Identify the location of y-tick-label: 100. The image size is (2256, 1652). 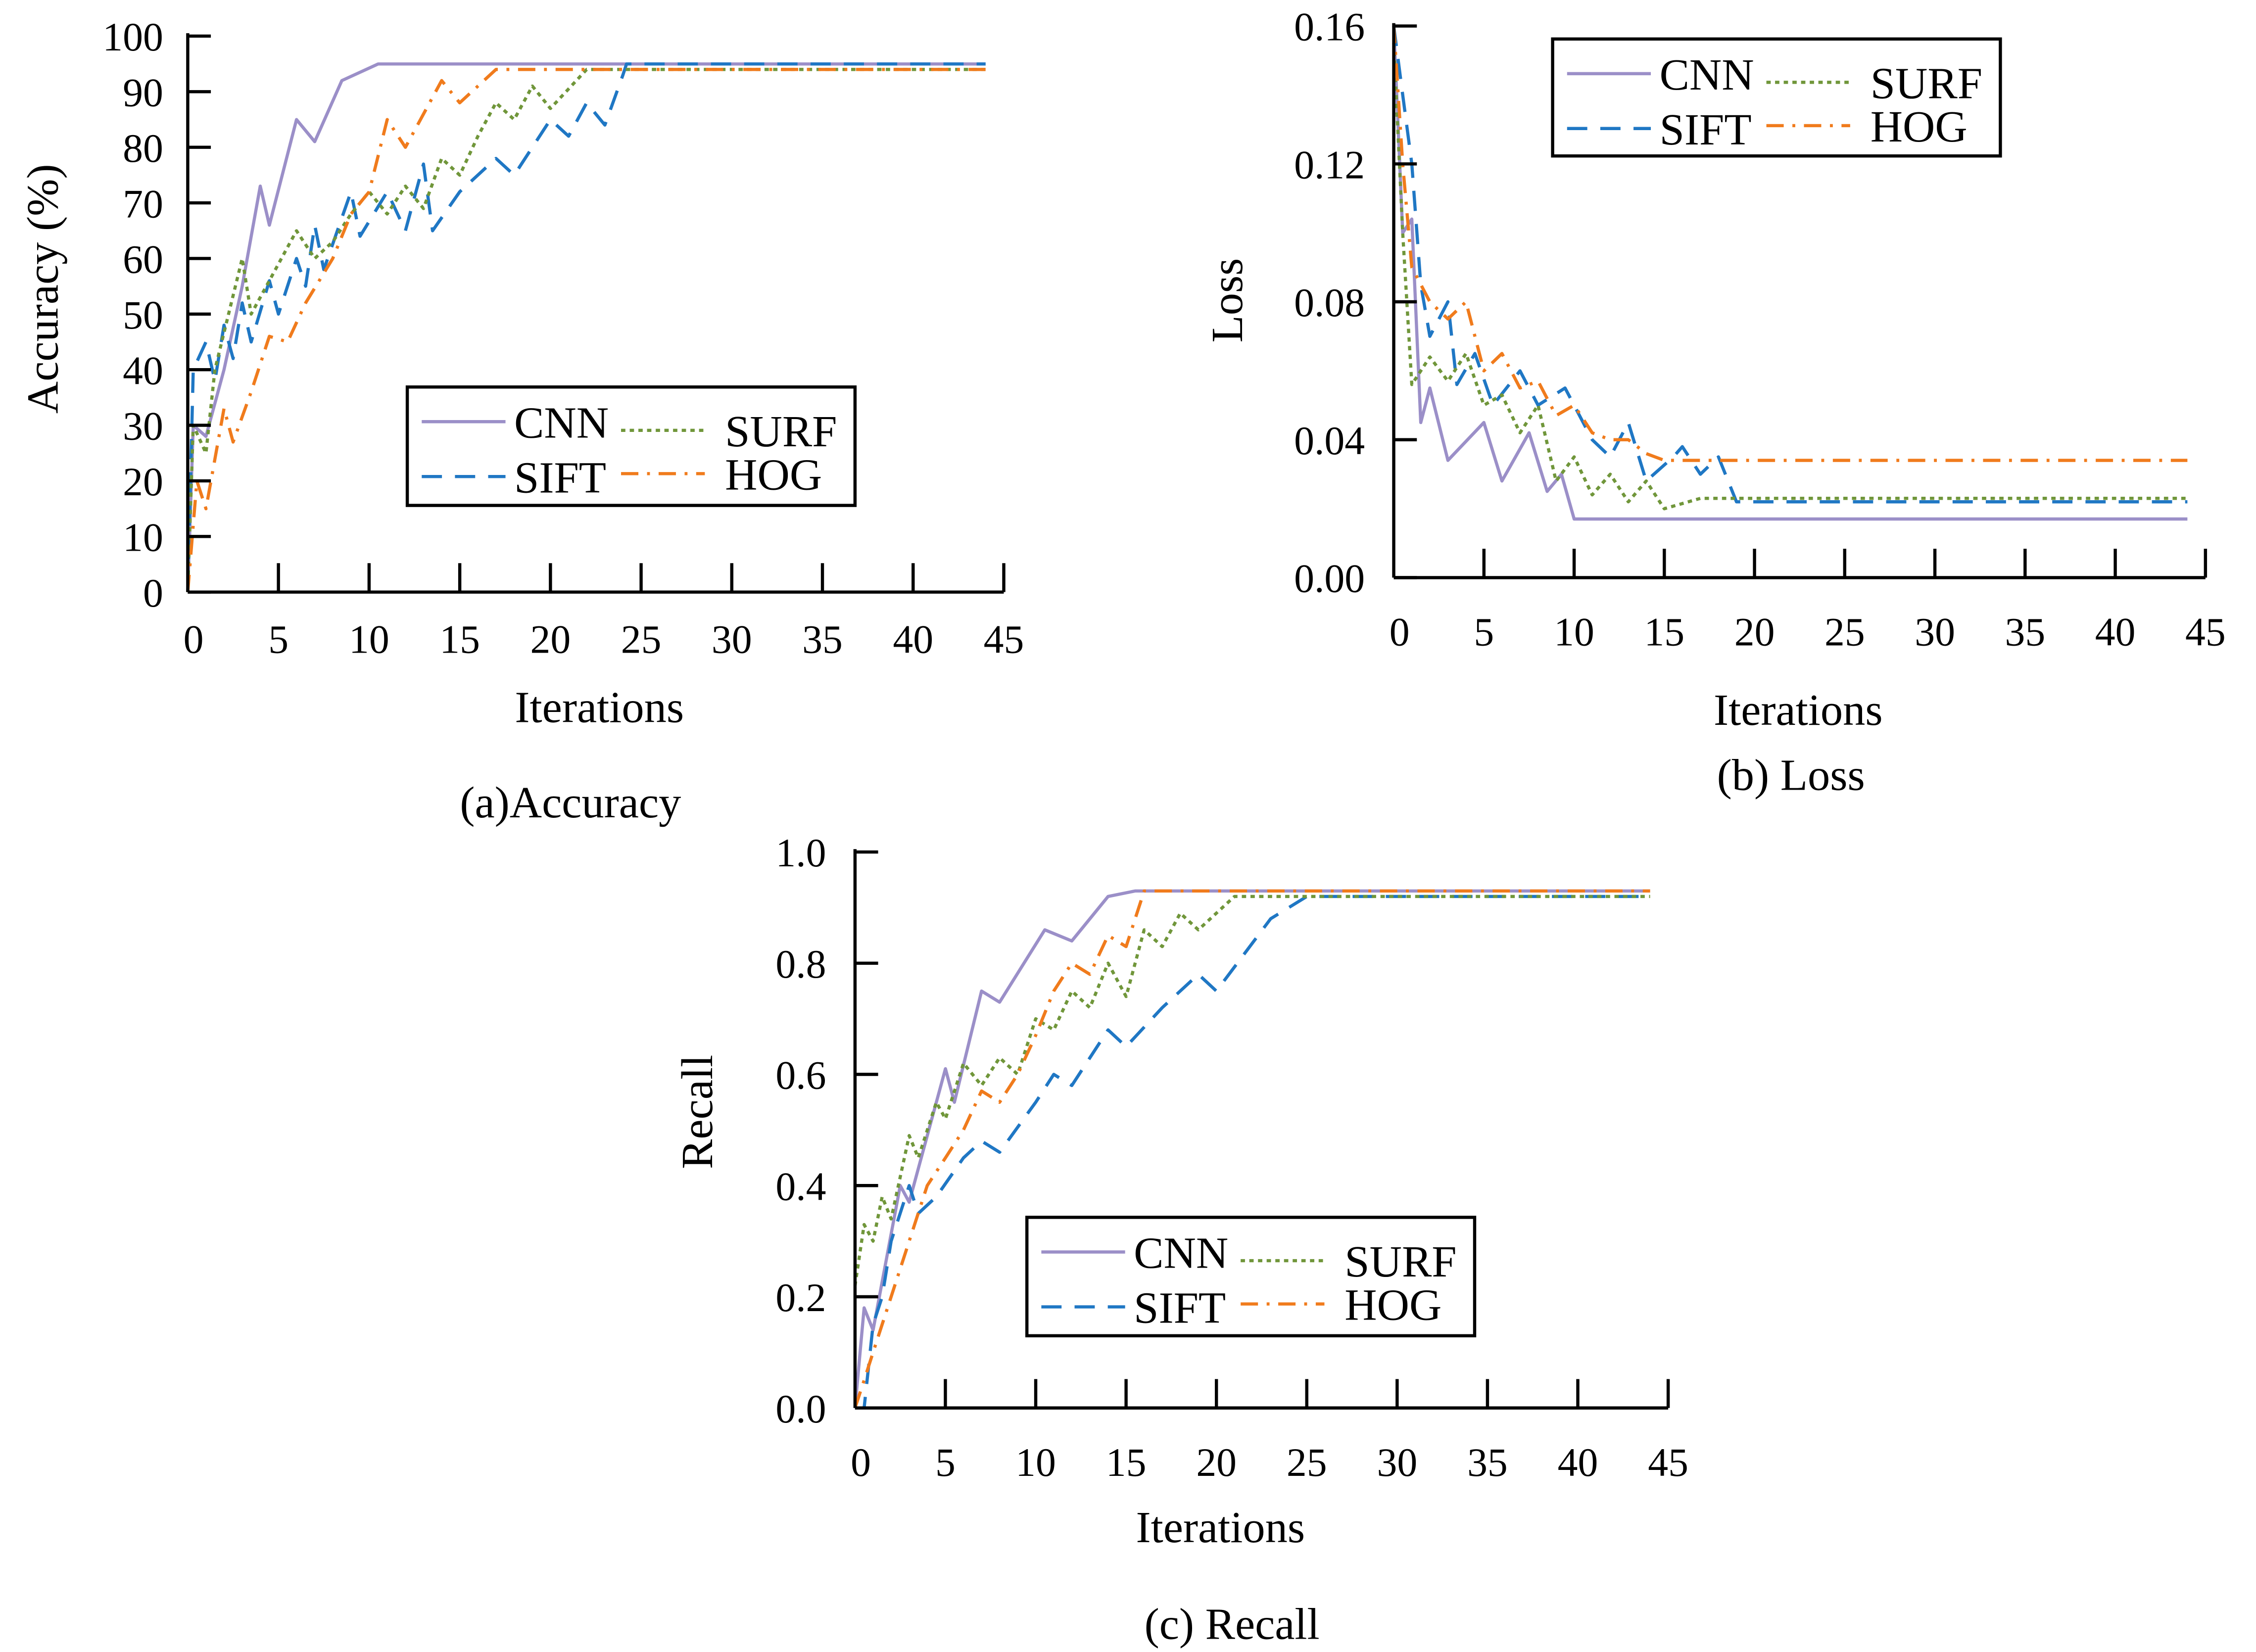
(133, 37).